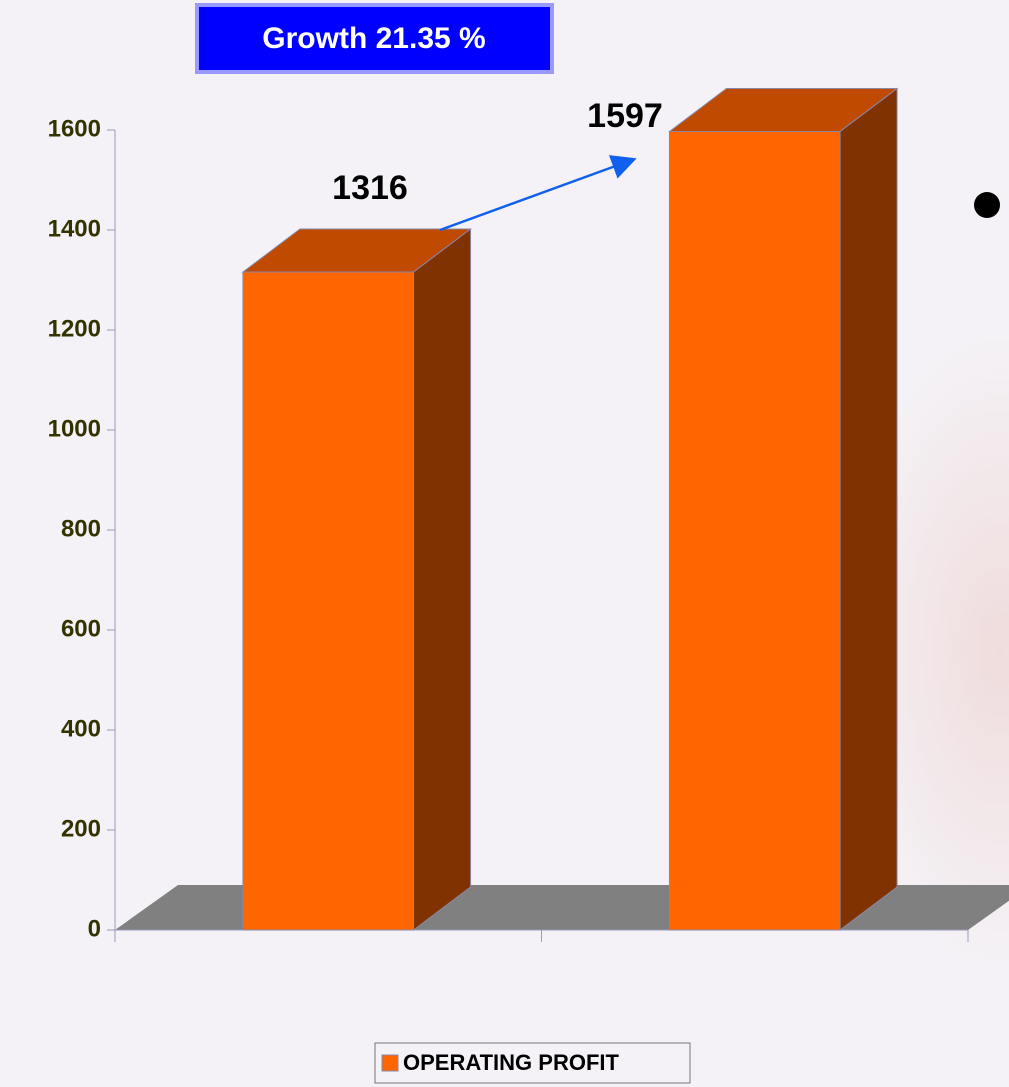 The width and height of the screenshot is (1009, 1087). What do you see at coordinates (81, 628) in the screenshot?
I see `y-tick-label: 600` at bounding box center [81, 628].